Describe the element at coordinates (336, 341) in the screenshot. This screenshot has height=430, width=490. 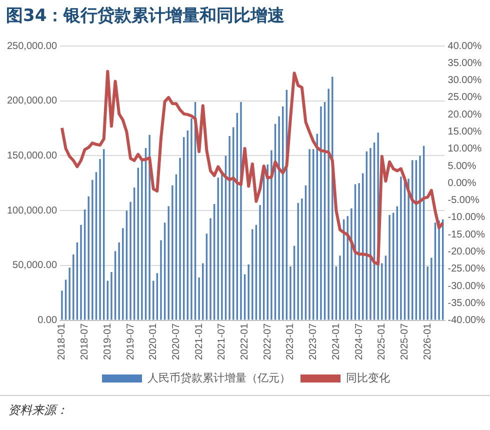
I see `x-tick-label: 2024-01` at that location.